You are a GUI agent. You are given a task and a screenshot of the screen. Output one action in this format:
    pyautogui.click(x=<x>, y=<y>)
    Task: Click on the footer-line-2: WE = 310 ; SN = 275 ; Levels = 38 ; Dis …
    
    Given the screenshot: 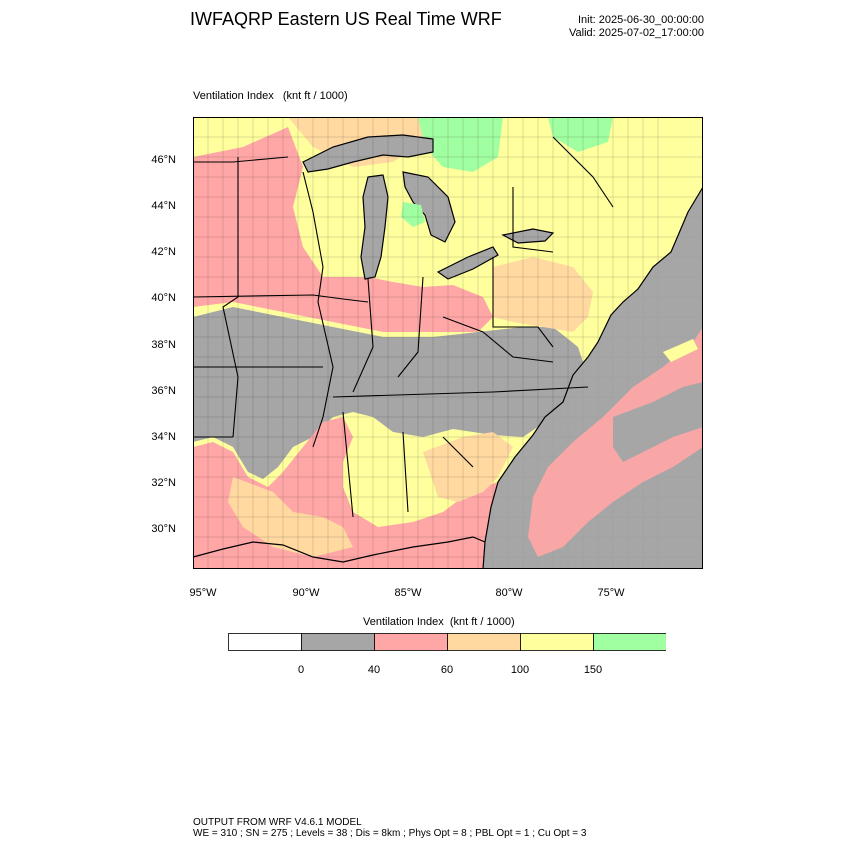 What is the action you would take?
    pyautogui.click(x=390, y=833)
    